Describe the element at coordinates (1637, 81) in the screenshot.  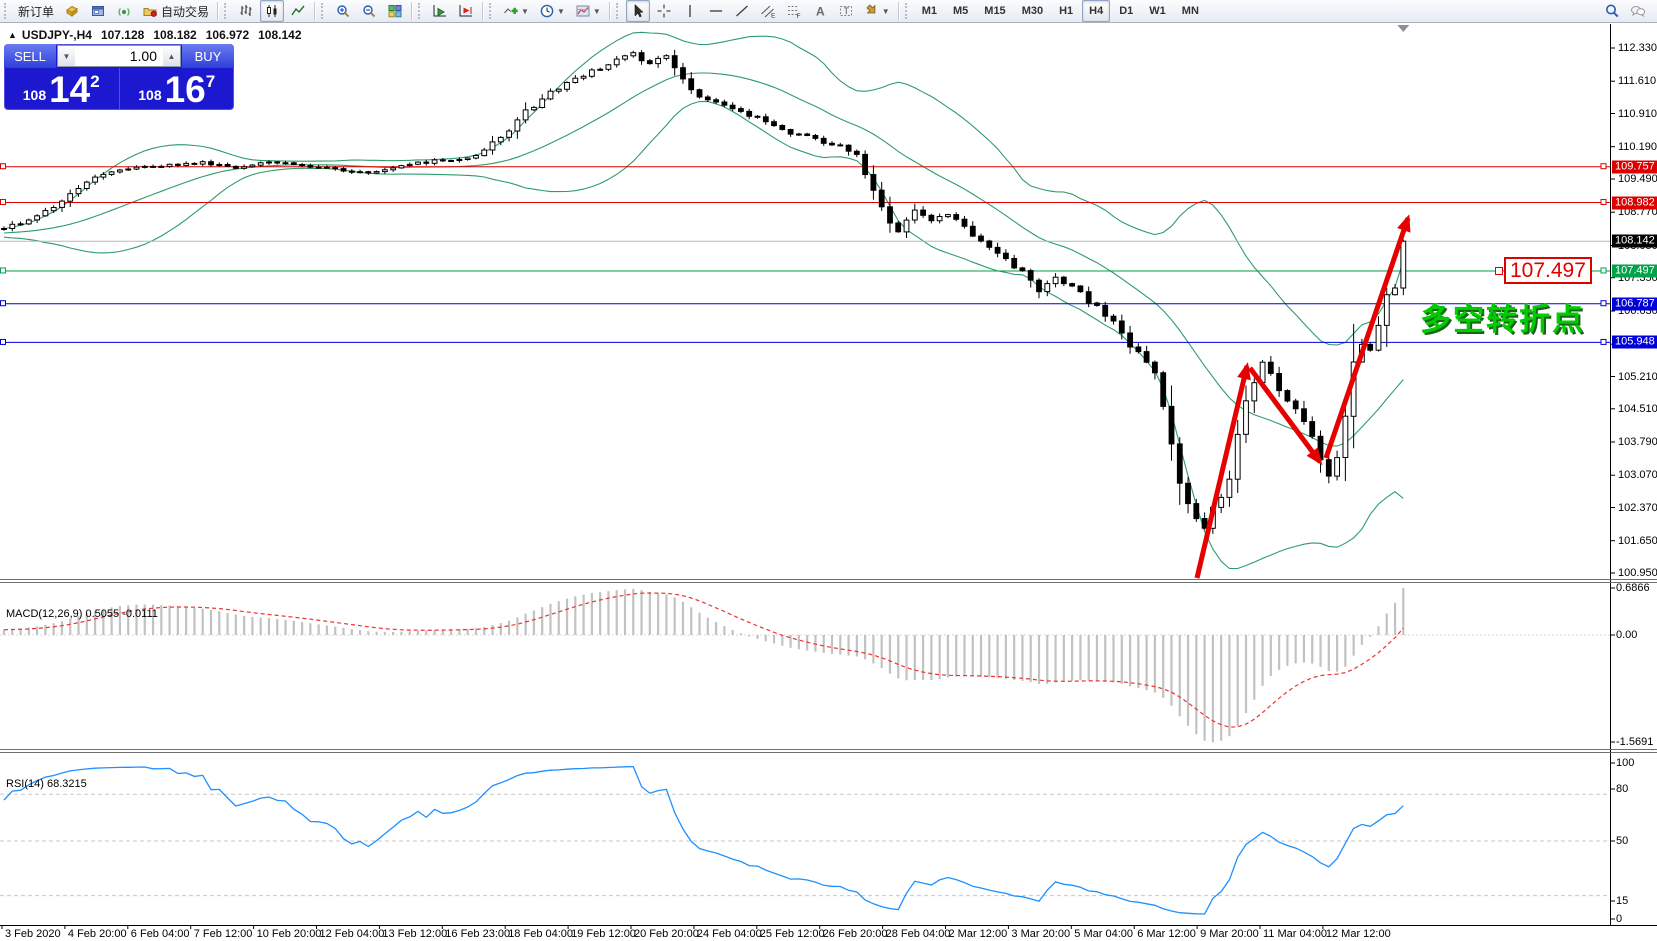
I see `price-tick-label: 111.610` at that location.